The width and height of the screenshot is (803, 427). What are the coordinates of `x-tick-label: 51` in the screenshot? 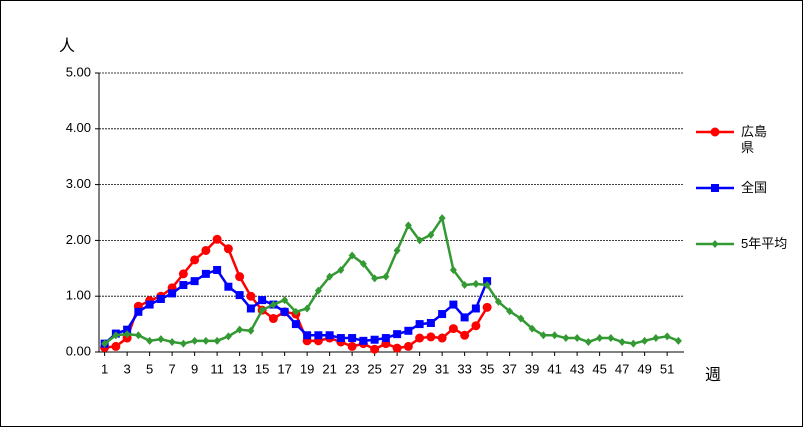 It's located at (667, 368).